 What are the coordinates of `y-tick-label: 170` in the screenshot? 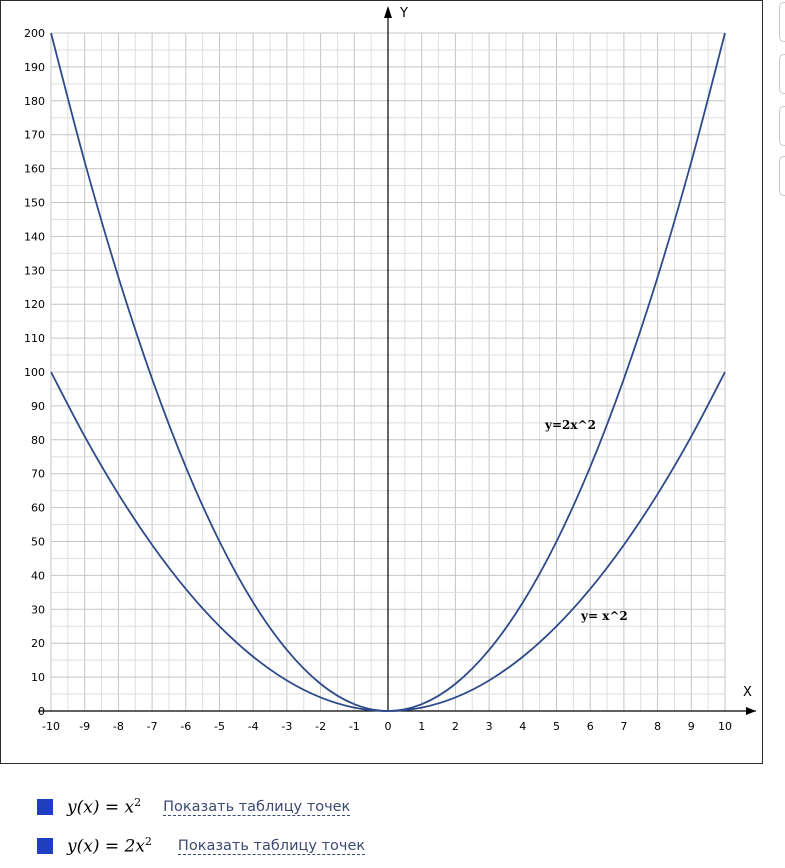 It's located at (34, 135).